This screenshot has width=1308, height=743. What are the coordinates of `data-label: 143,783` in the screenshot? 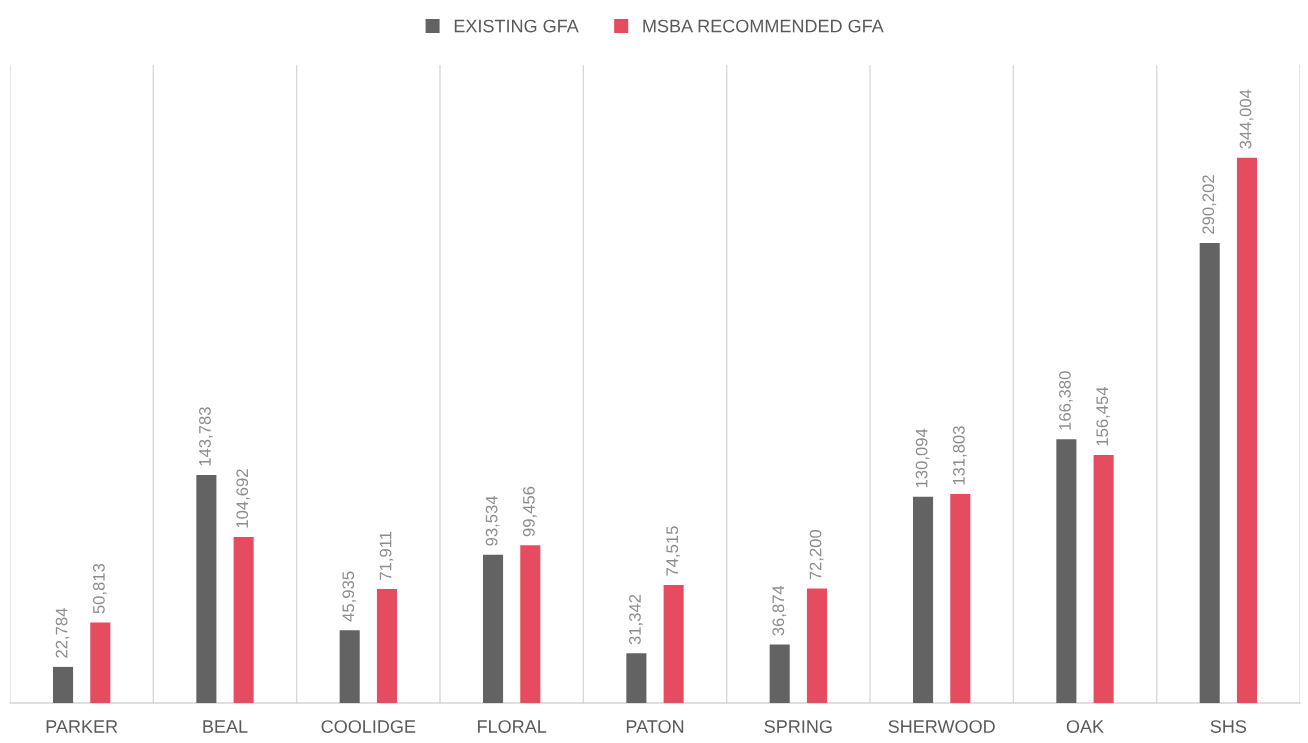 It's located at (206, 436).